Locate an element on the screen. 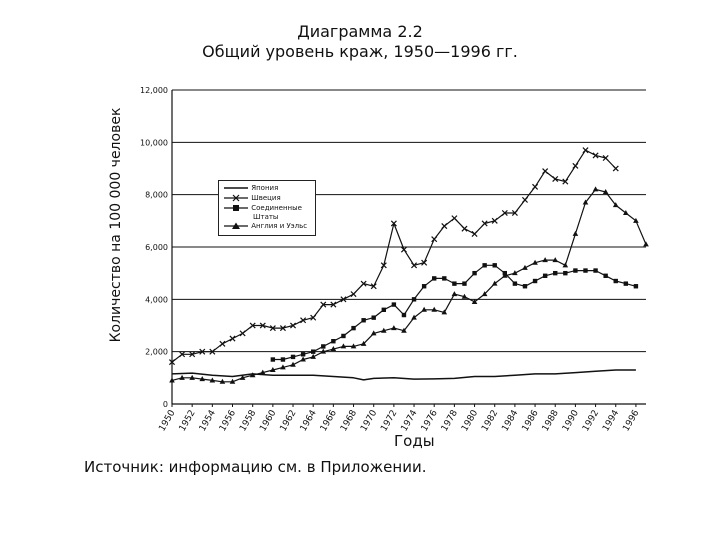  legend-item-japan: Япония is located at coordinates (250, 188).